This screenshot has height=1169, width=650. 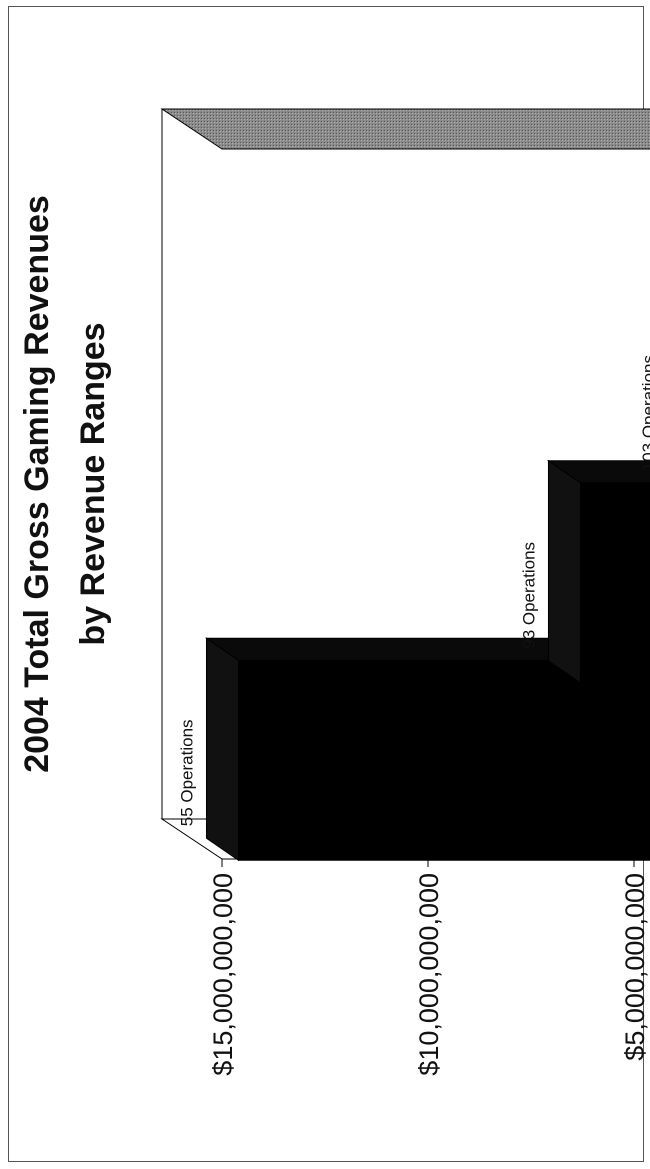 I want to click on chart-subtitle: by Revenue Ranges, so click(x=93, y=483).